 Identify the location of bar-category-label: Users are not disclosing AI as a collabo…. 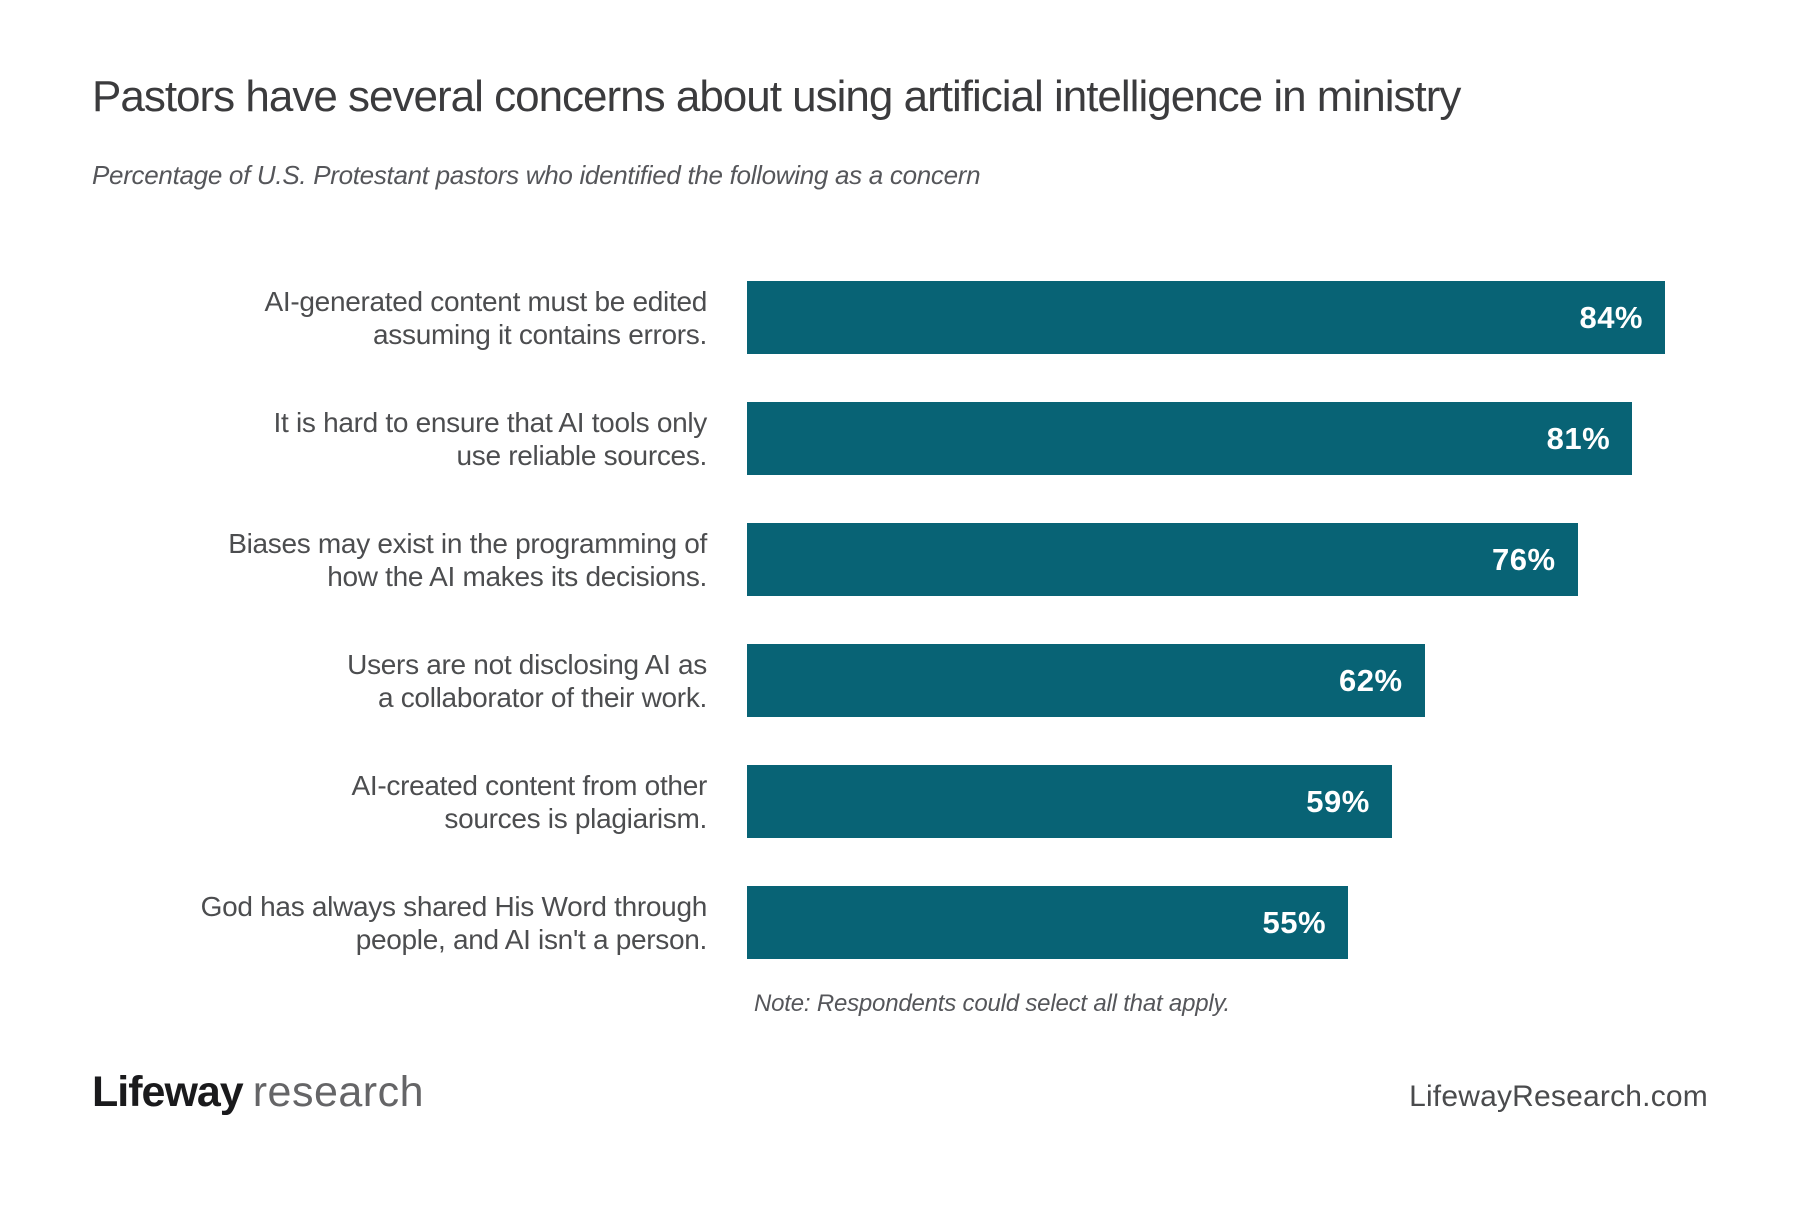
(419, 681).